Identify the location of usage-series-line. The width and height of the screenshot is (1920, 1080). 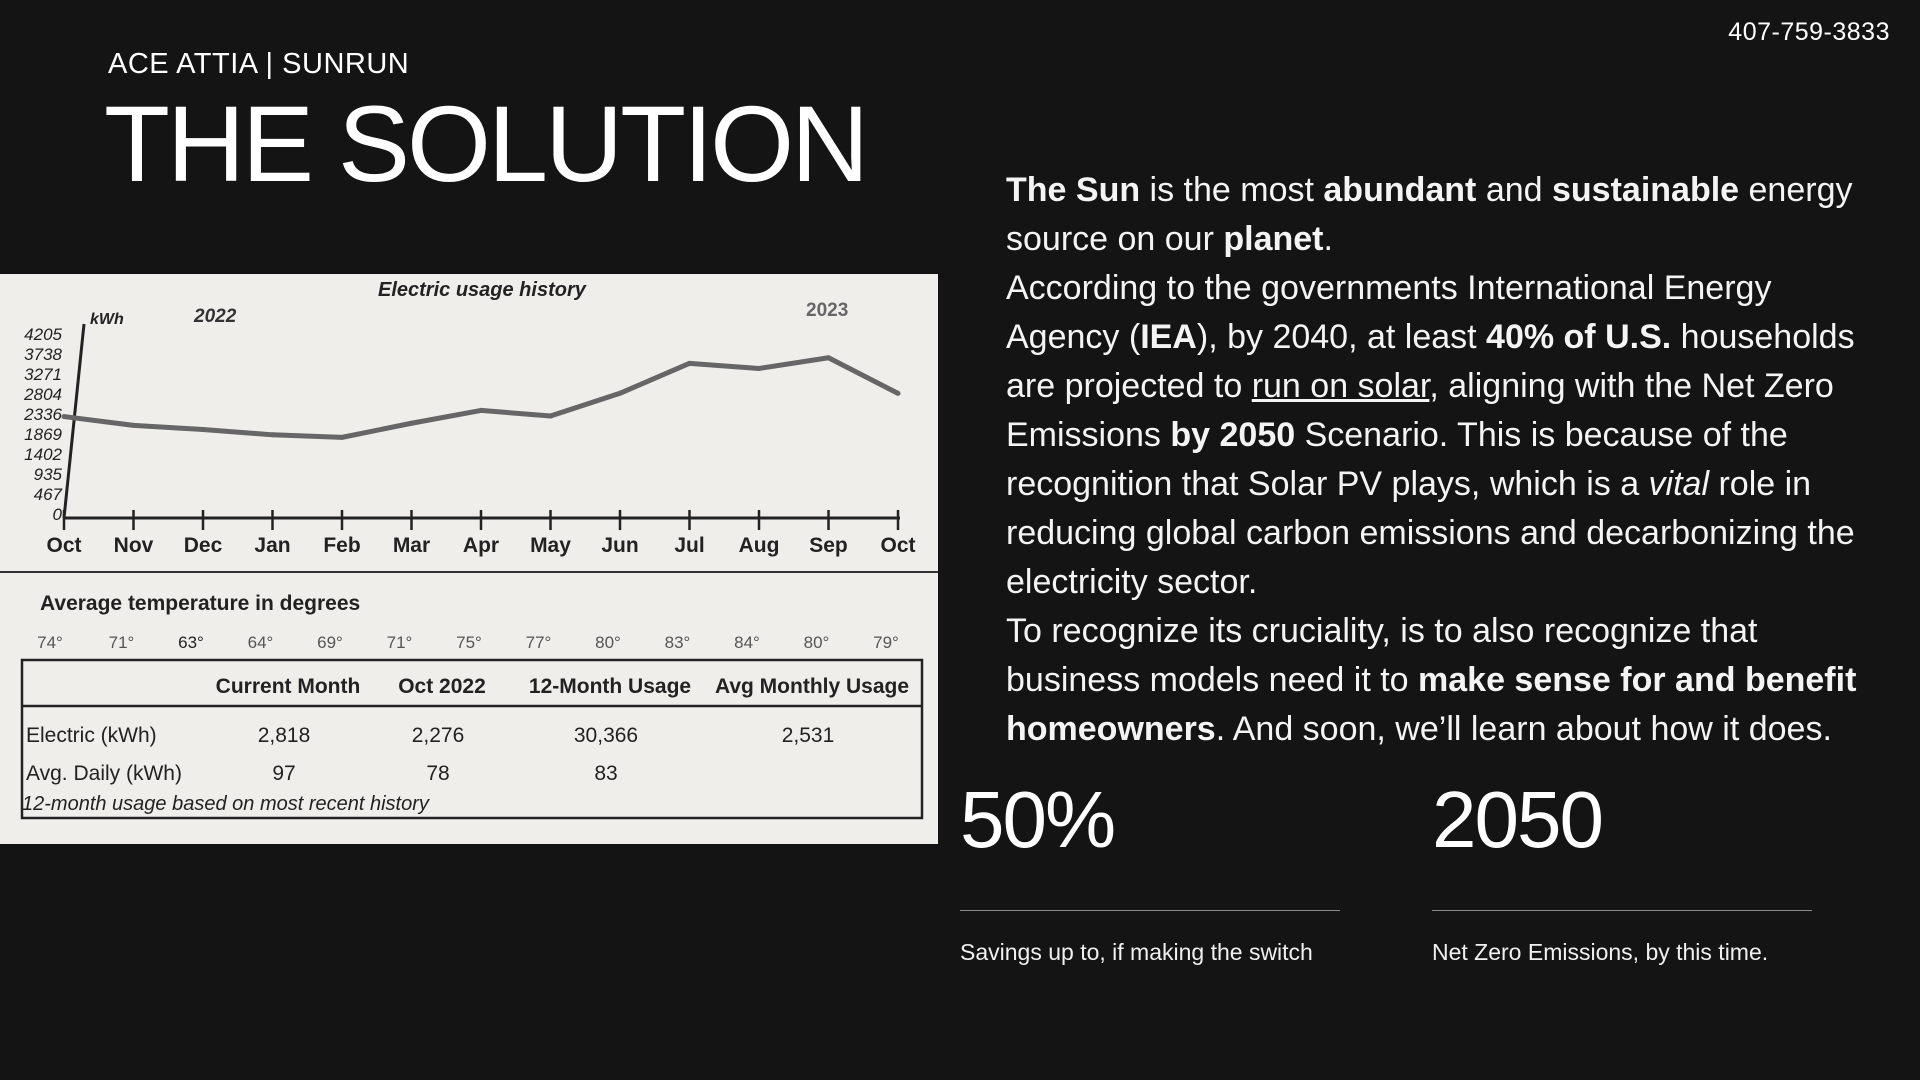
(481, 397).